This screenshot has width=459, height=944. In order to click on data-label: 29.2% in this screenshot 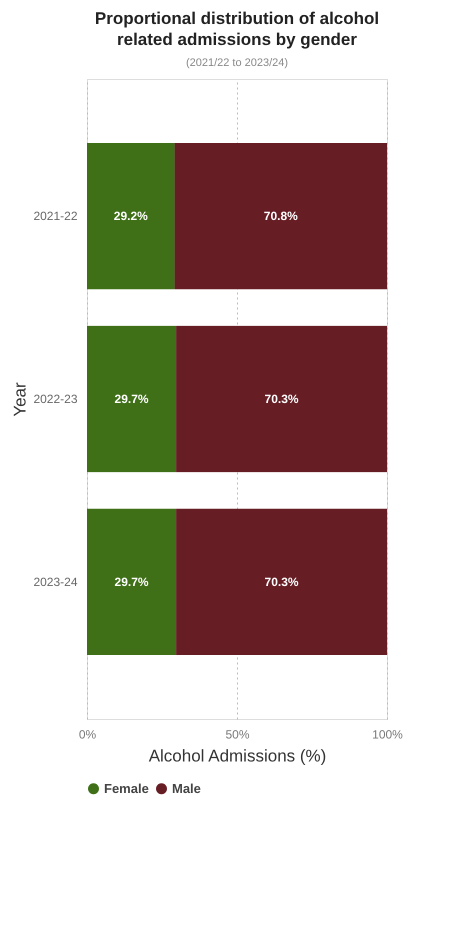, I will do `click(131, 216)`.